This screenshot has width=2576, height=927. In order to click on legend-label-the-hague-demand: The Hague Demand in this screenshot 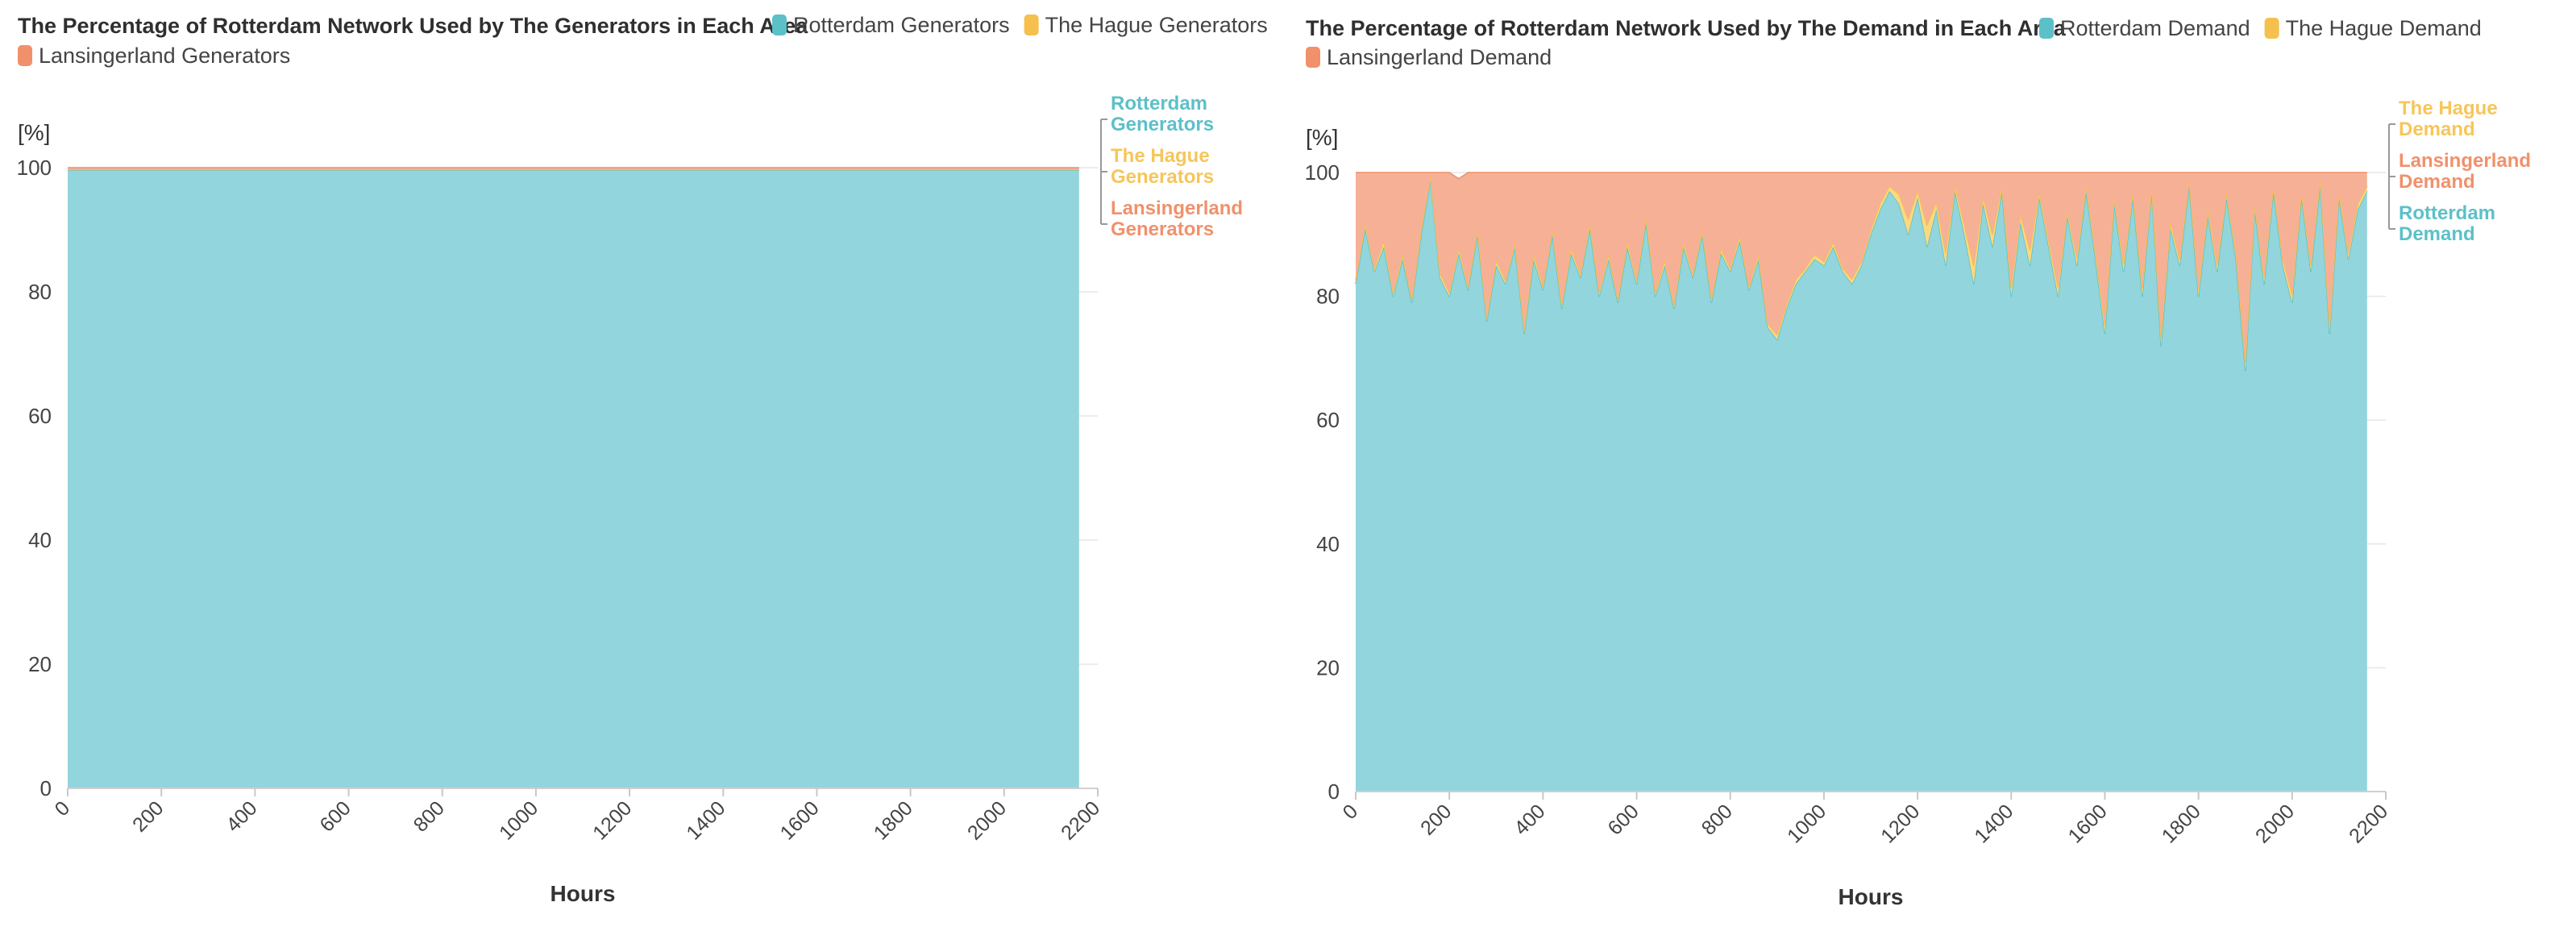, I will do `click(2384, 28)`.